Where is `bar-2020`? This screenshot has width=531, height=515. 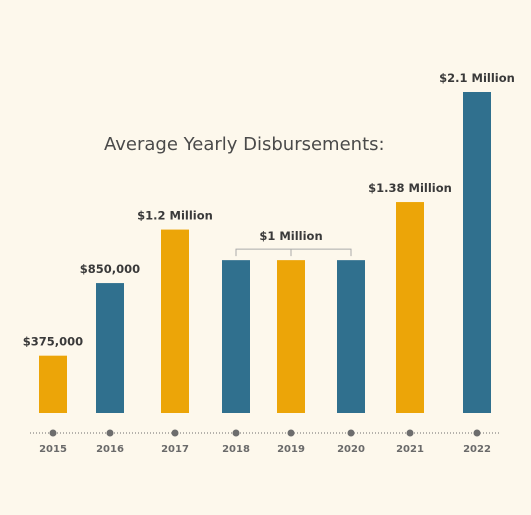
bar-2020 is located at coordinates (351, 336).